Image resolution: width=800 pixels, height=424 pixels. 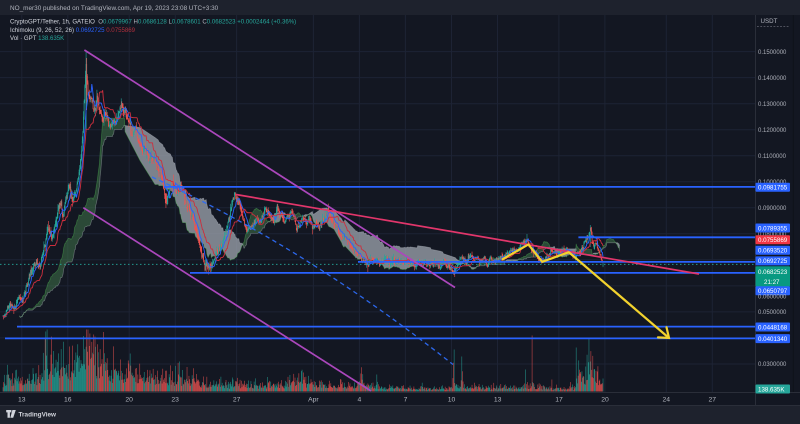 I want to click on svg-text: 0.1400000, so click(x=772, y=79).